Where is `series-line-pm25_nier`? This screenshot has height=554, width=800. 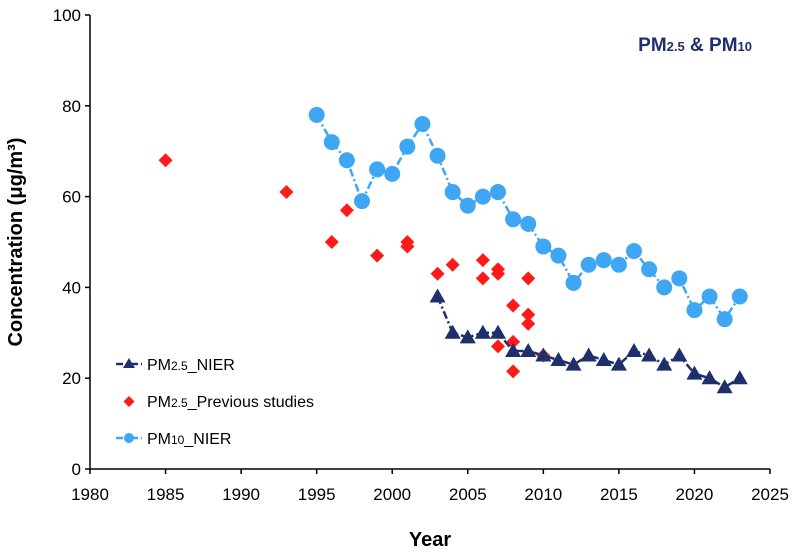 series-line-pm25_nier is located at coordinates (588, 342).